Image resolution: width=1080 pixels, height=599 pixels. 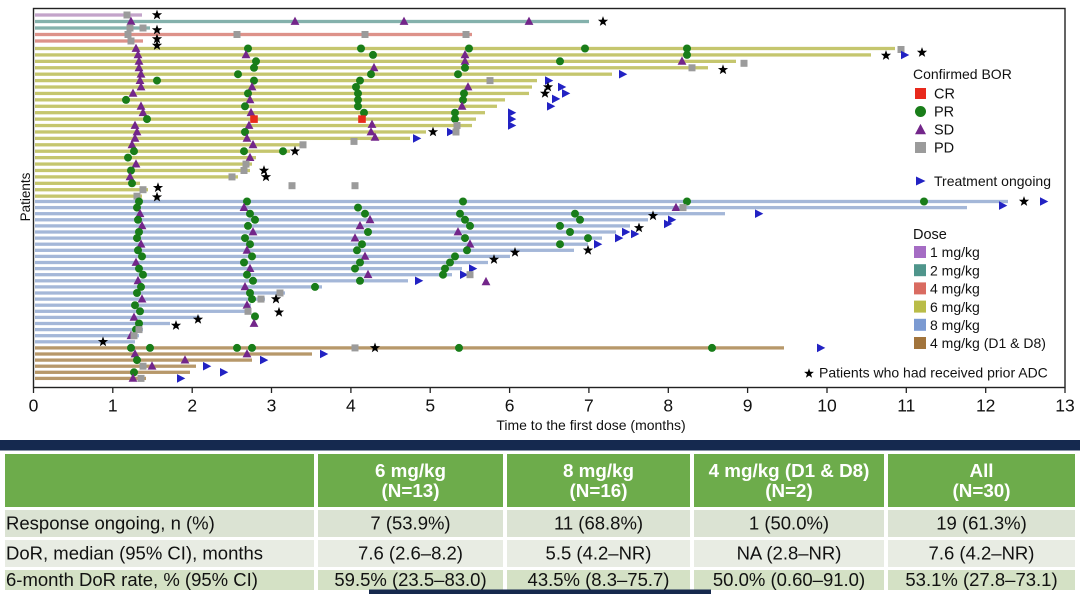 What do you see at coordinates (930, 235) in the screenshot?
I see `svg-text: Dose` at bounding box center [930, 235].